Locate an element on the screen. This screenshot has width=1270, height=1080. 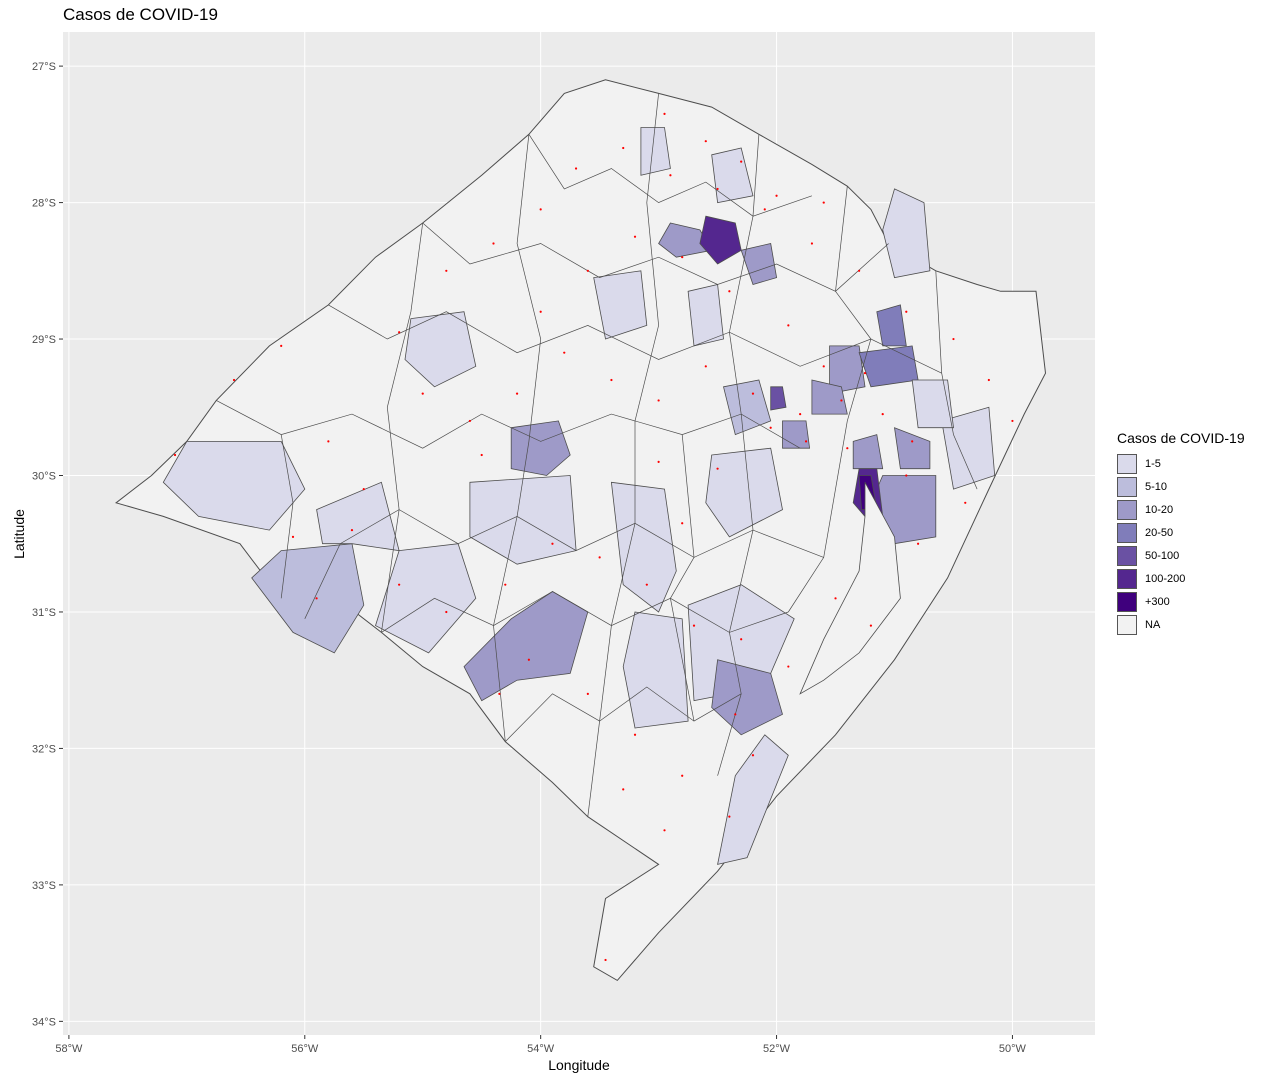
legend-label: 5-10 is located at coordinates (1156, 486).